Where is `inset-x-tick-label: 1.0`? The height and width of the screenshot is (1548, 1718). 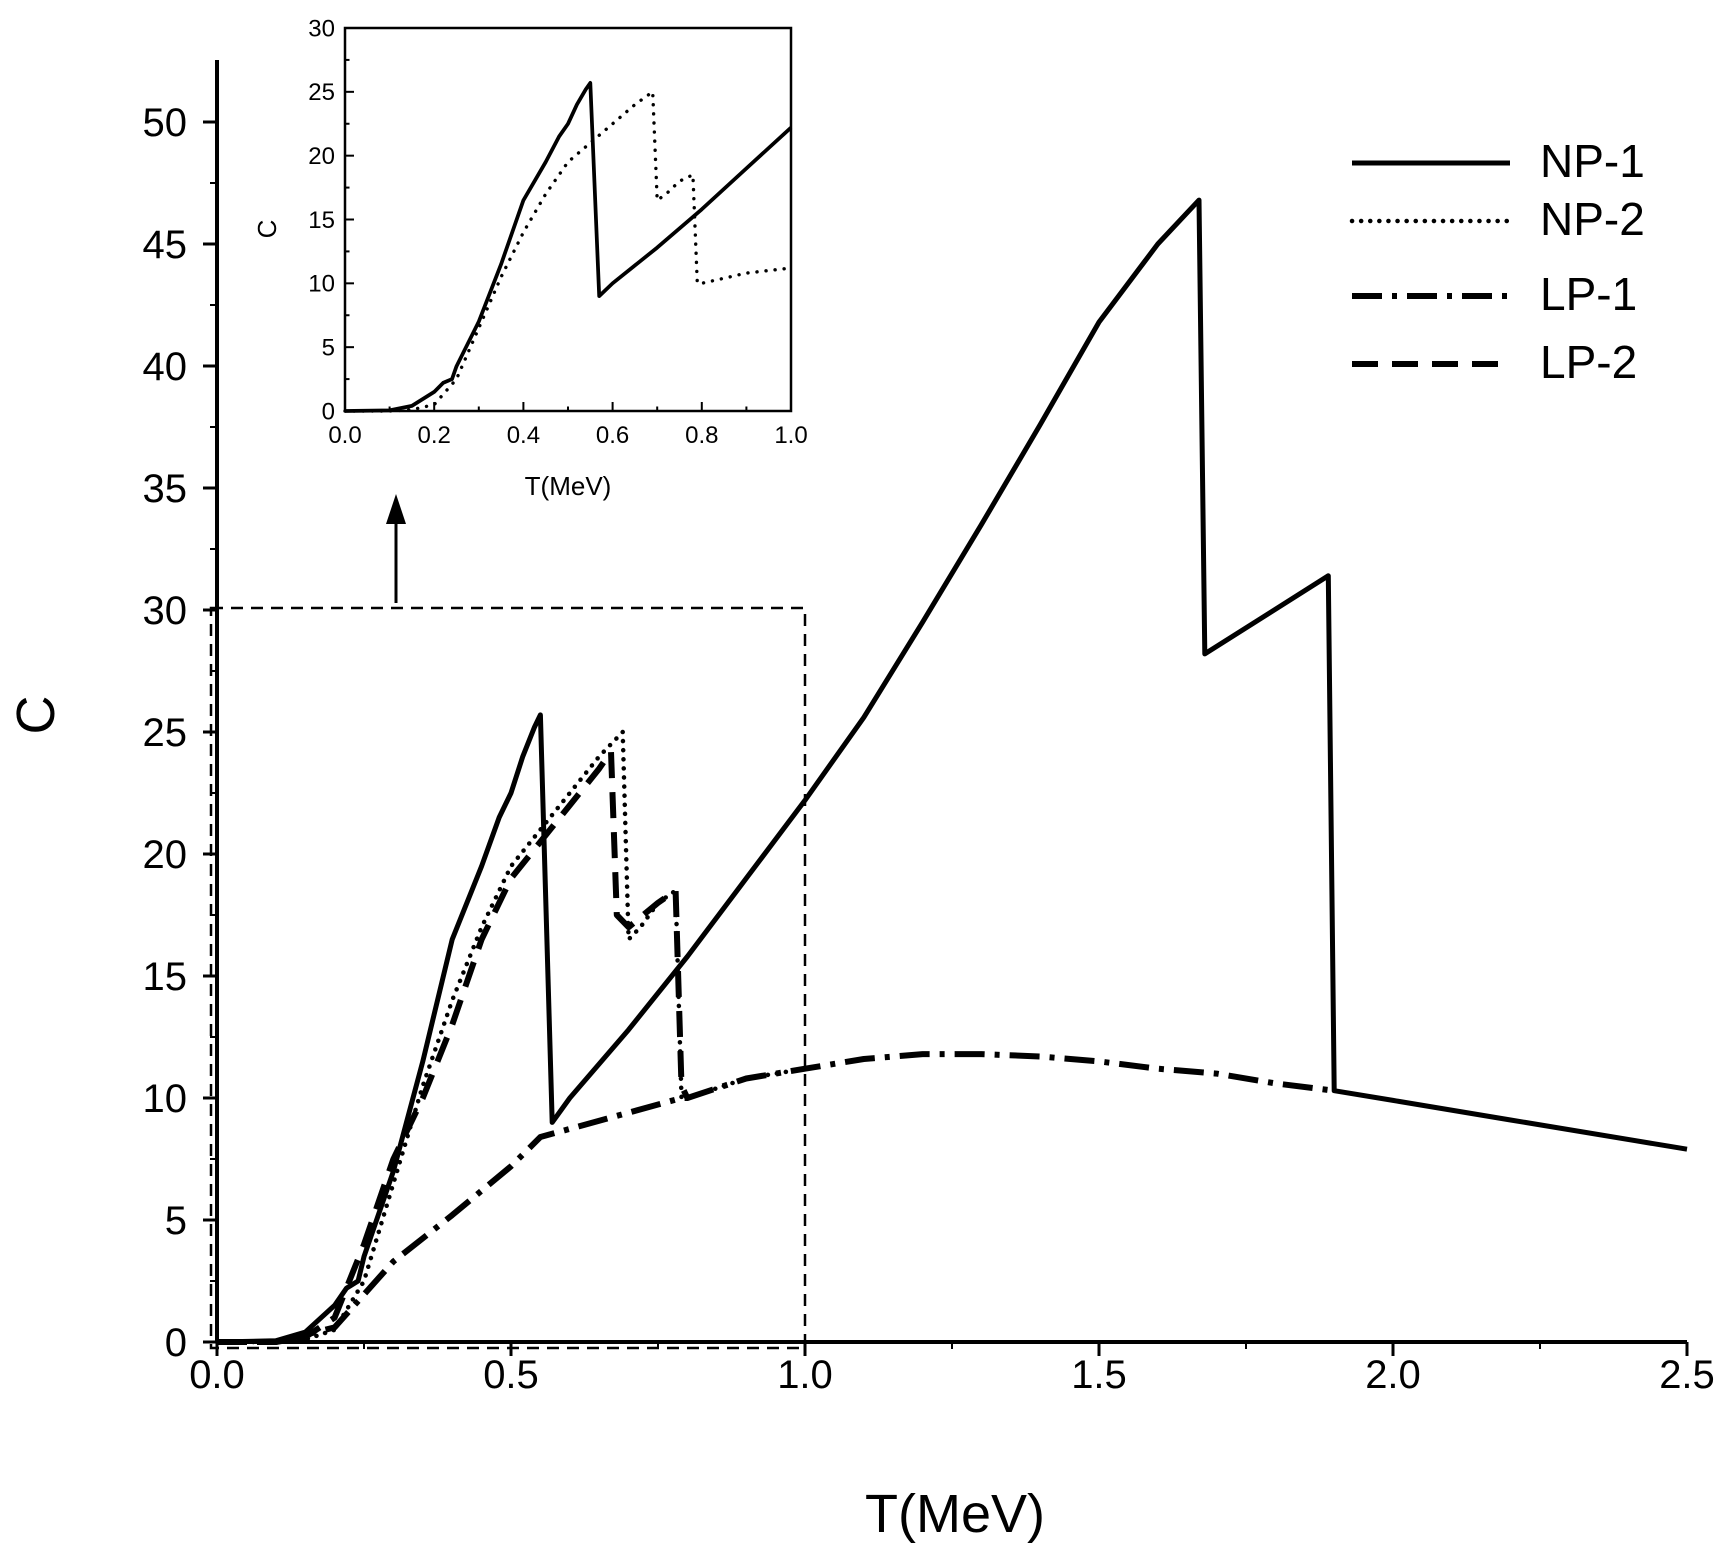
inset-x-tick-label: 1.0 is located at coordinates (790, 435).